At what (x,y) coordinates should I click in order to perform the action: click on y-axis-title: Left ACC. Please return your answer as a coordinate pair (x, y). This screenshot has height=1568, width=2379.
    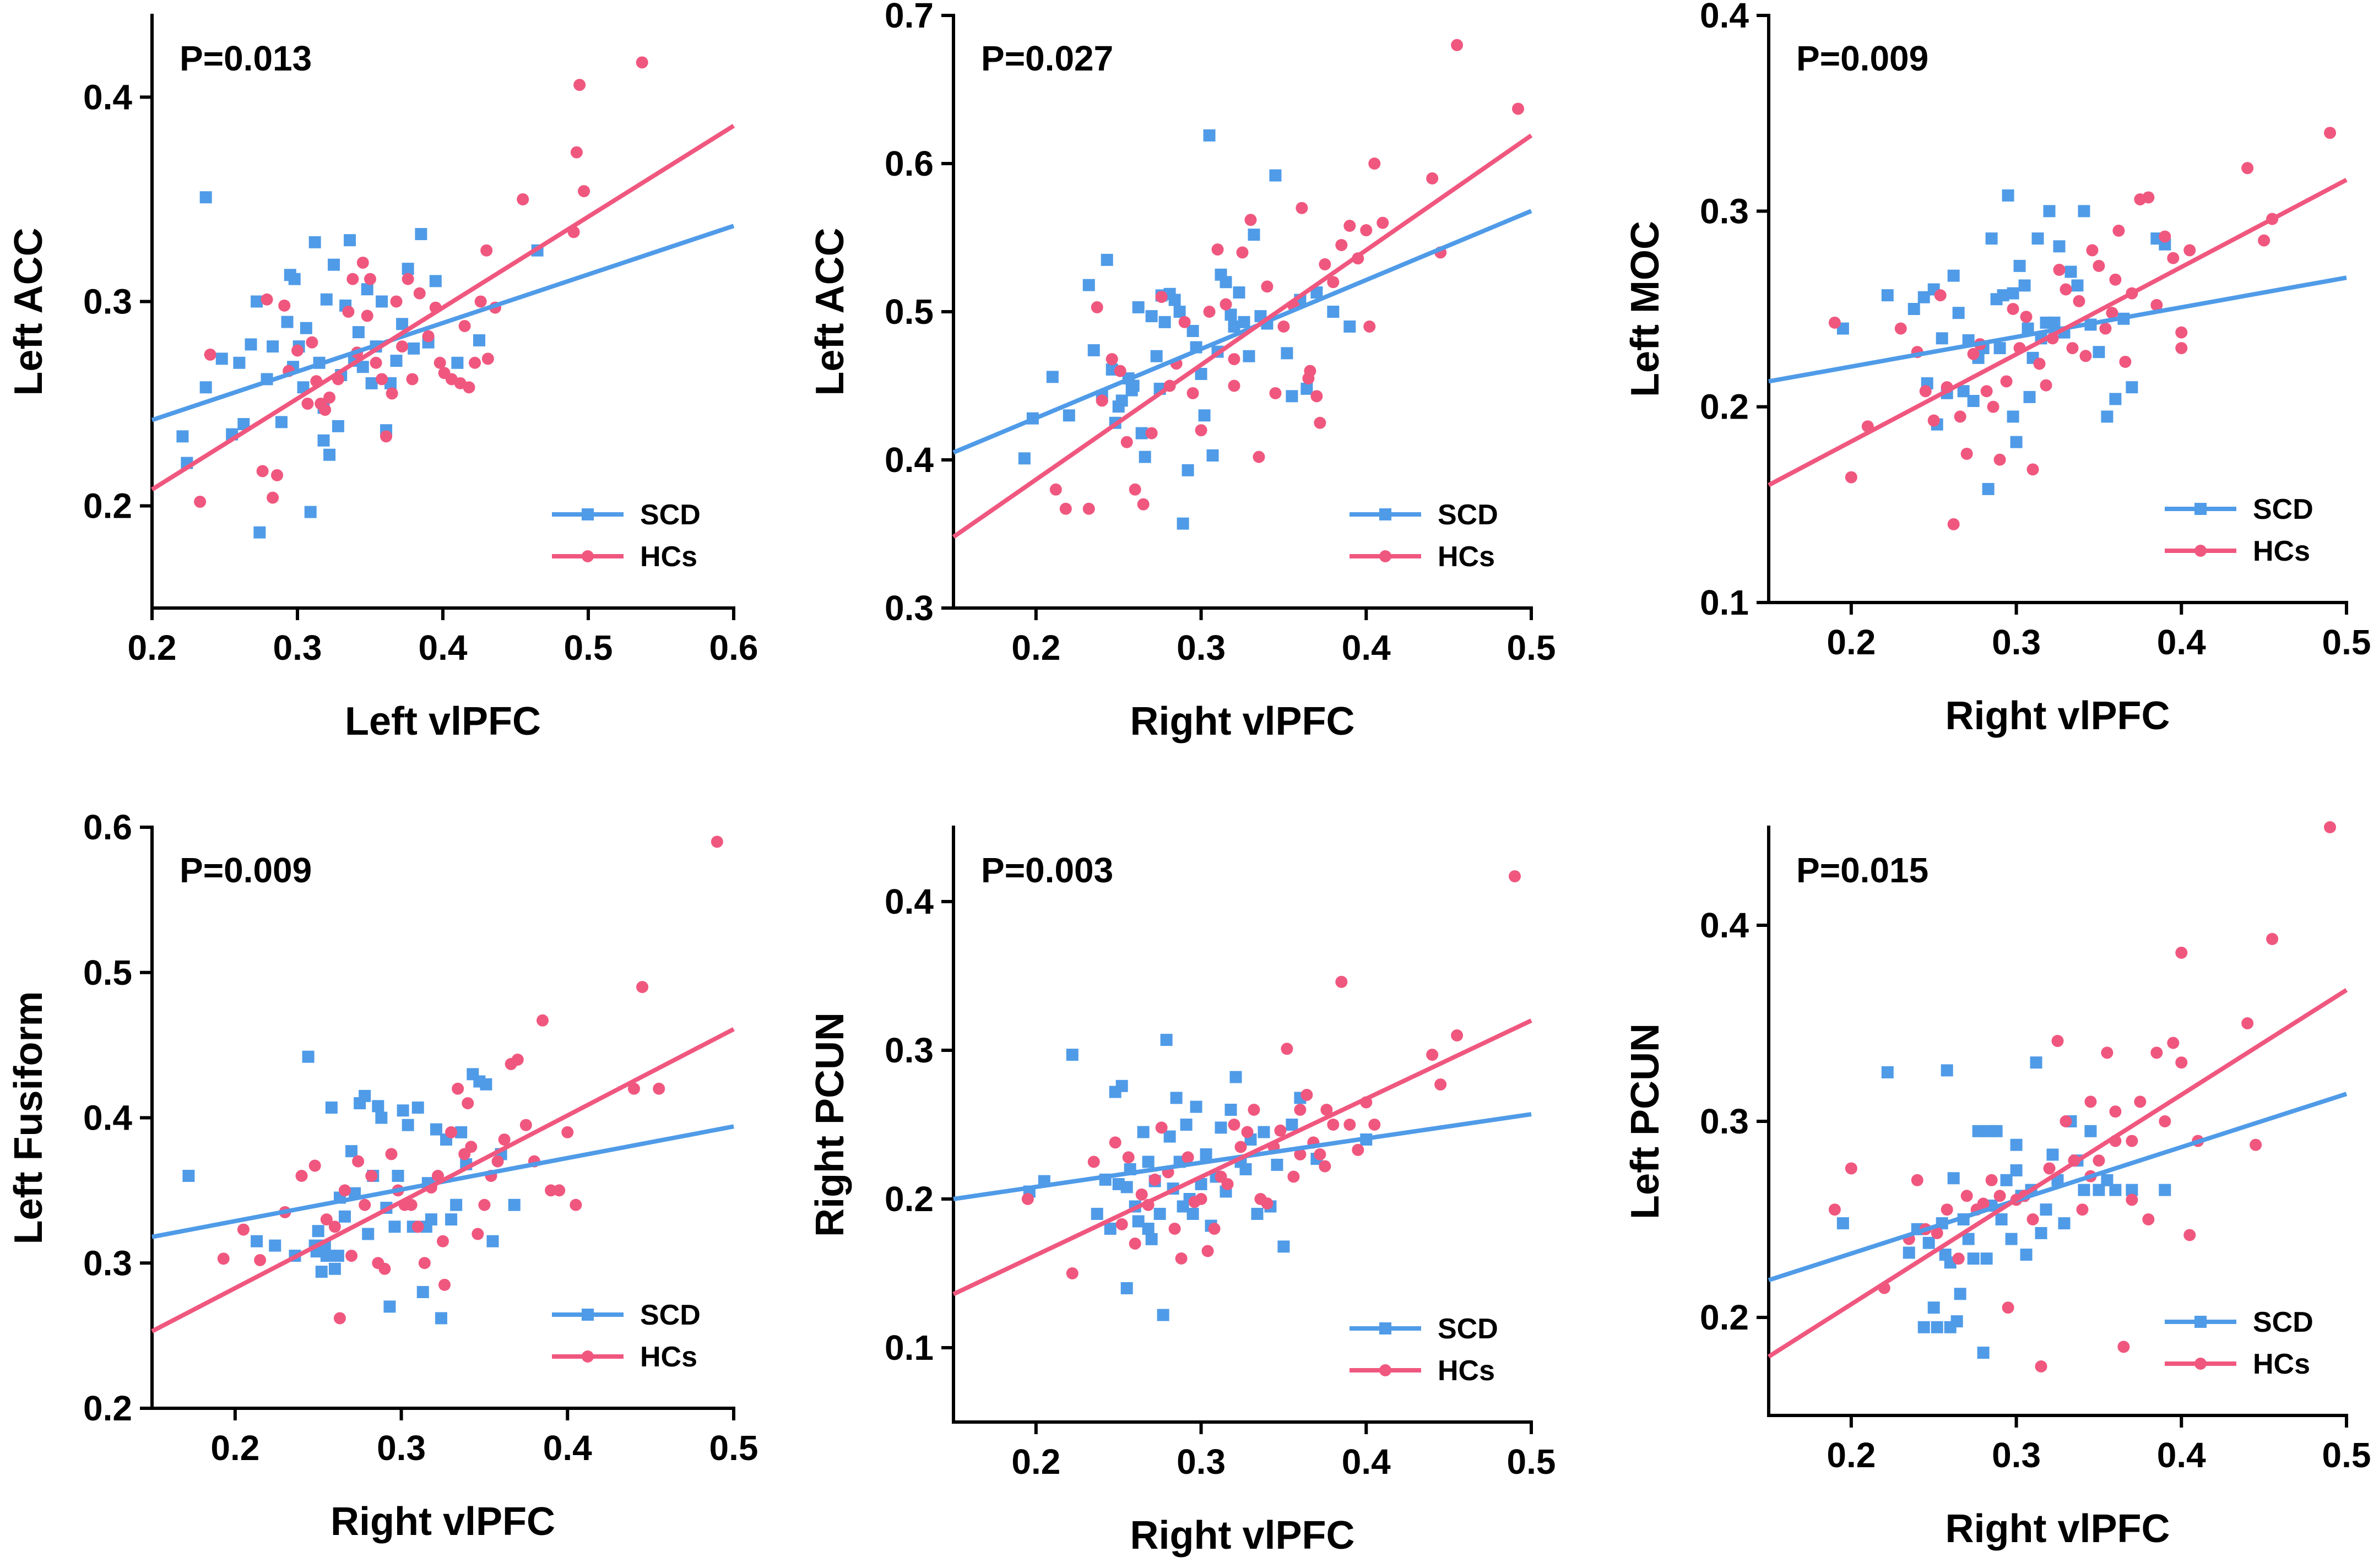
    Looking at the image, I should click on (830, 311).